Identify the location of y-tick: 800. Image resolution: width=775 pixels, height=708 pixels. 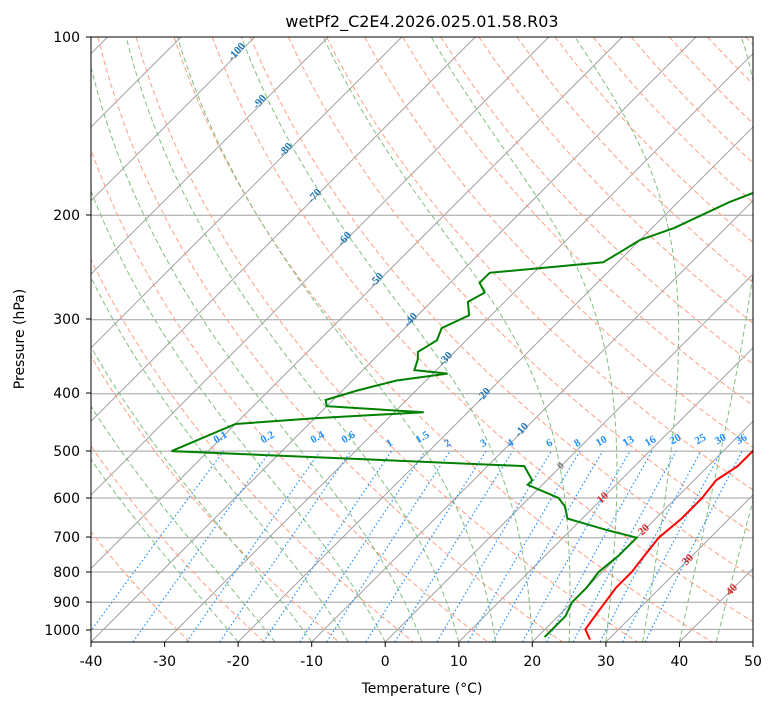
(72, 573).